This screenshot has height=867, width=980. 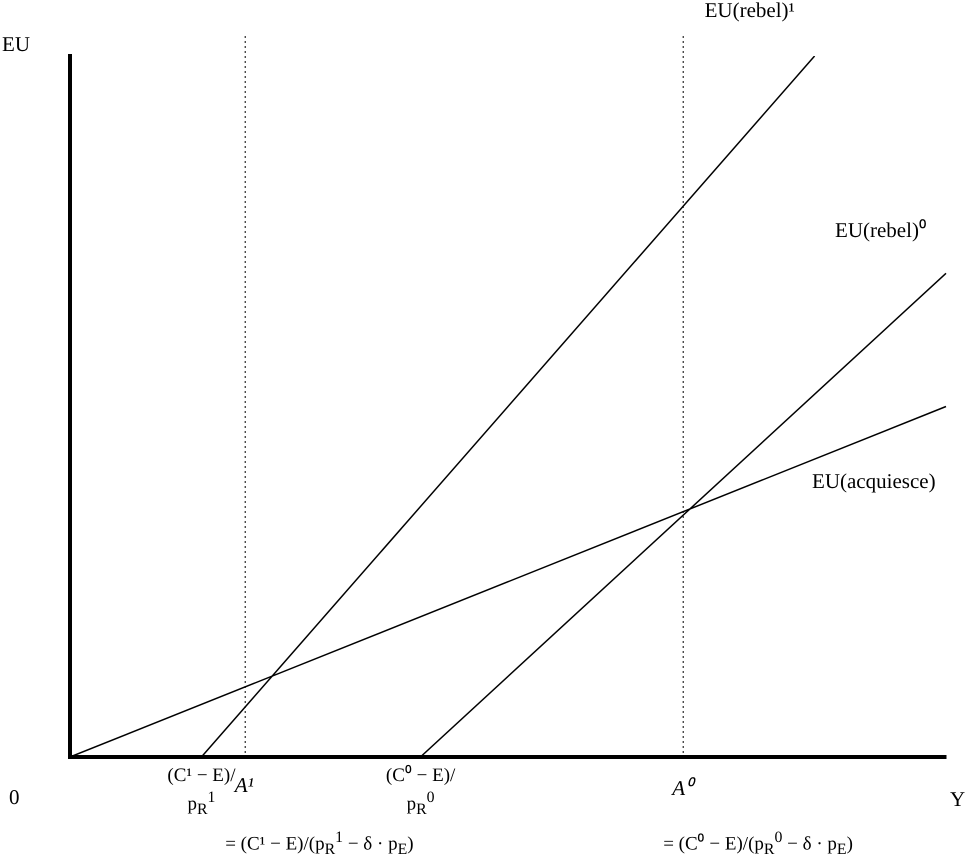 I want to click on text: = (C⁰ − E)/(p$_{R}$$^{0}$ − δ · p$_{E}$), so click(x=758, y=844).